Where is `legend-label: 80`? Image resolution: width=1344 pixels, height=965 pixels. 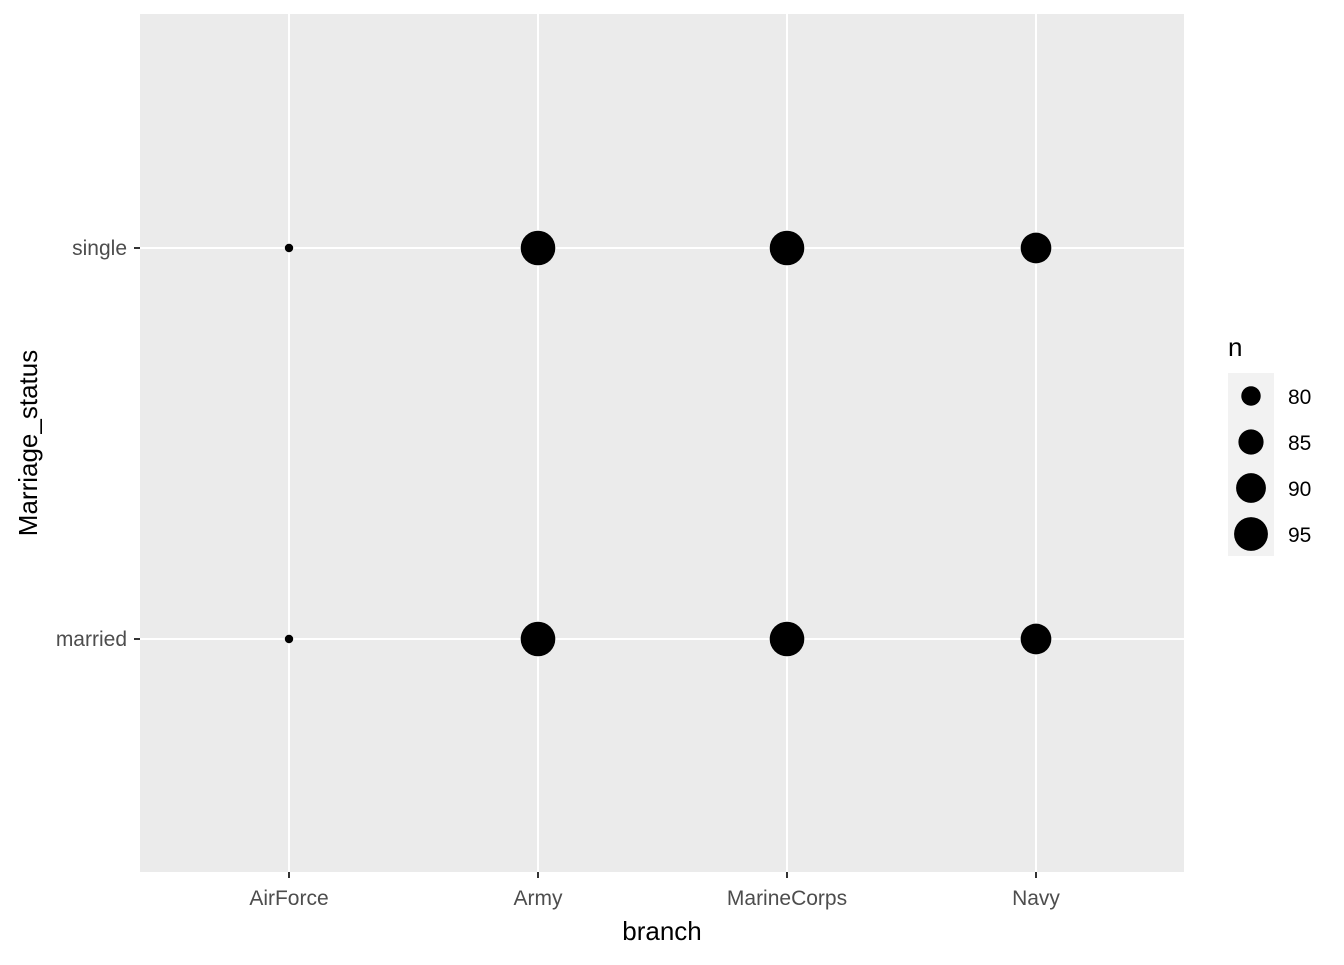 legend-label: 80 is located at coordinates (1299, 397).